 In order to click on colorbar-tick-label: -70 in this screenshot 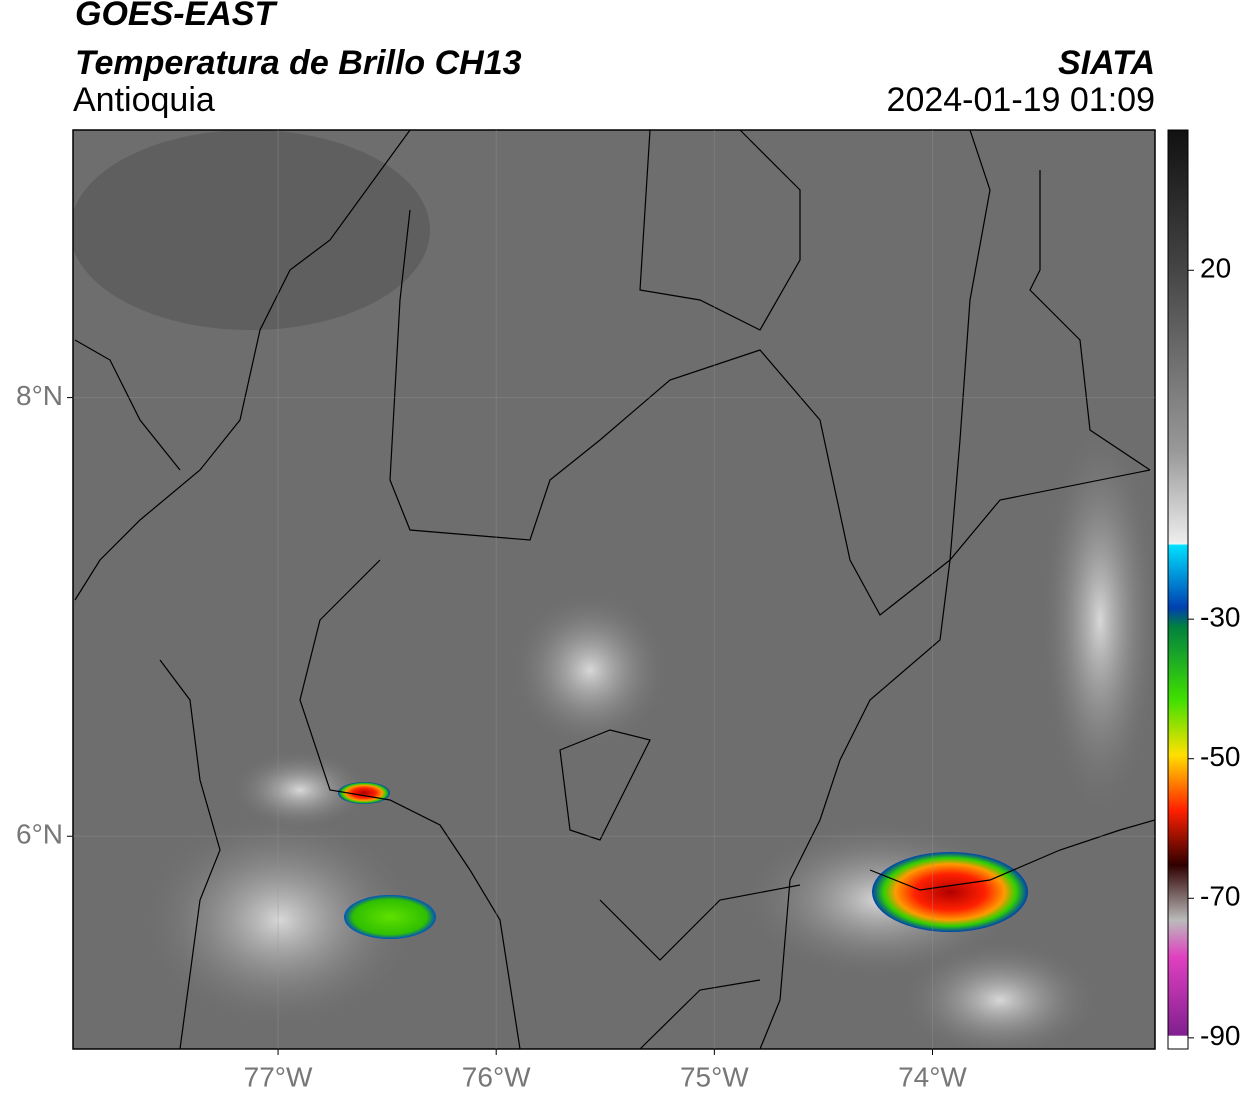, I will do `click(1220, 896)`.